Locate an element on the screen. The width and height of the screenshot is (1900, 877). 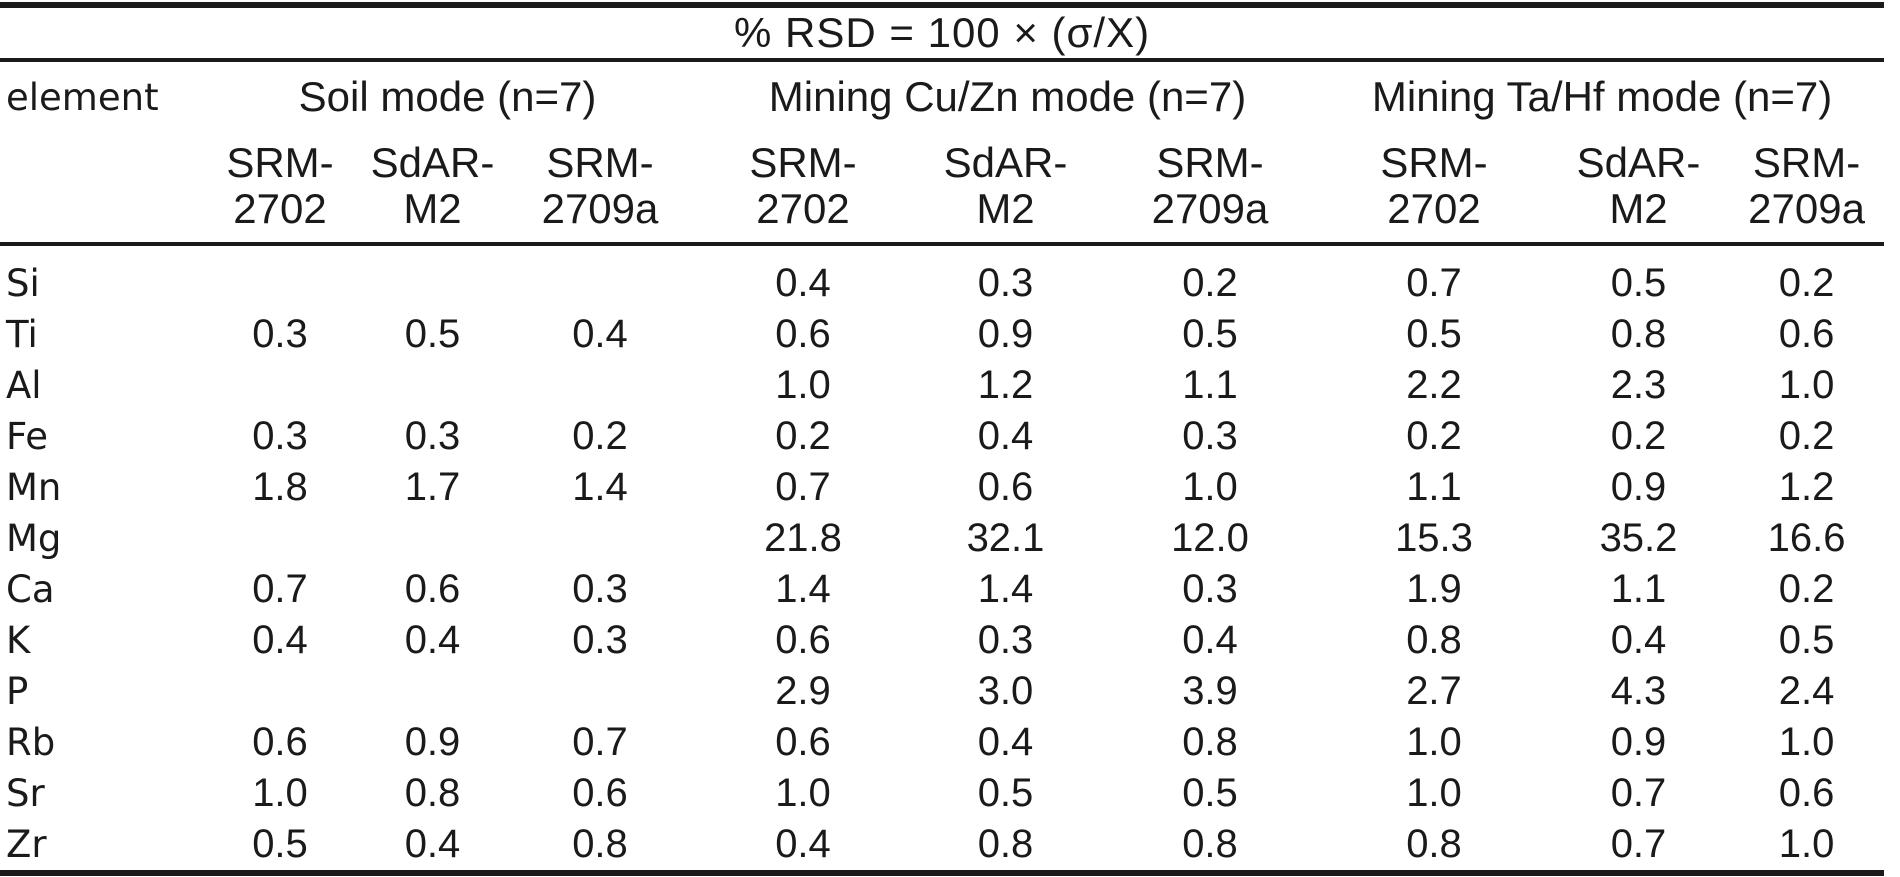
element-cell: Mg is located at coordinates (34, 538).